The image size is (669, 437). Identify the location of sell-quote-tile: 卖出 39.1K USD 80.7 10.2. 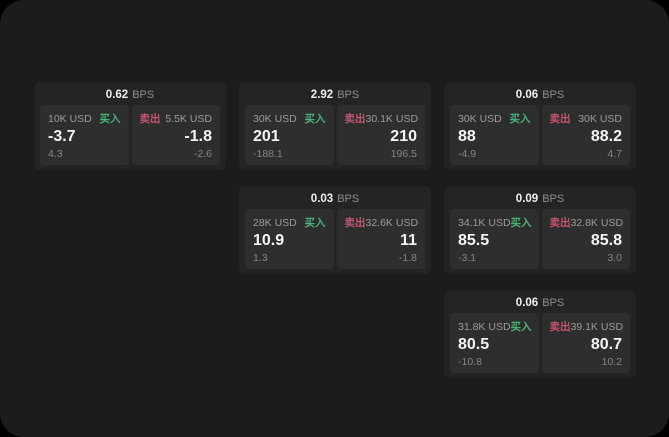
(585, 343).